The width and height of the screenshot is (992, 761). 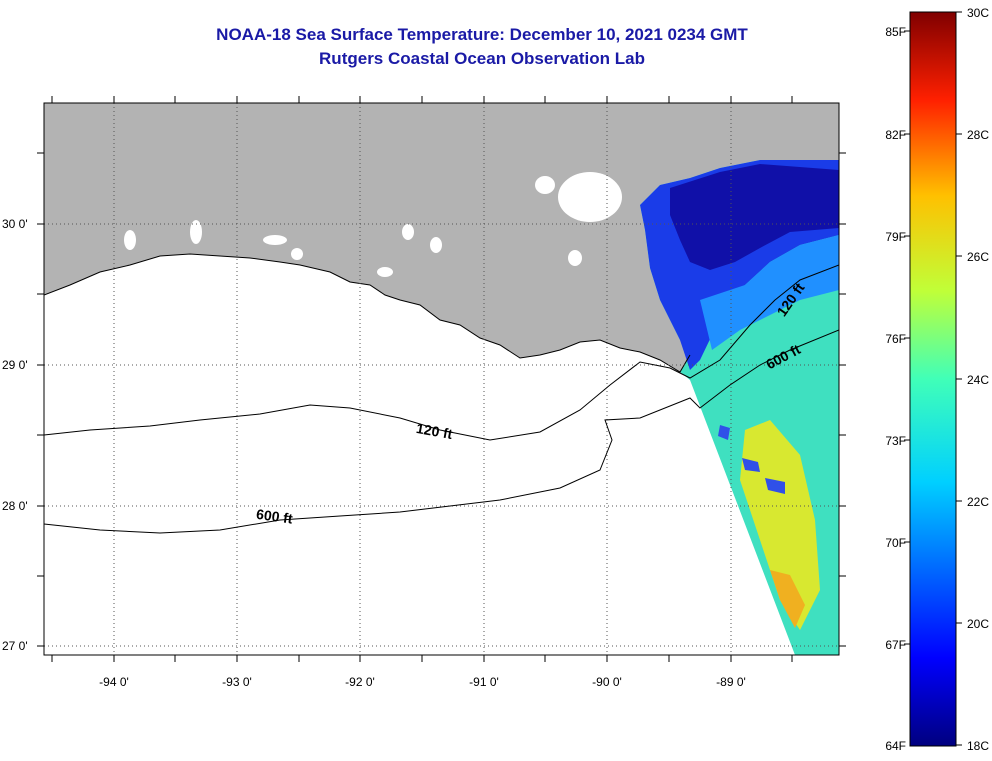 I want to click on map-subtitle: Rutgers Coastal Ocean Observation Lab, so click(x=482, y=58).